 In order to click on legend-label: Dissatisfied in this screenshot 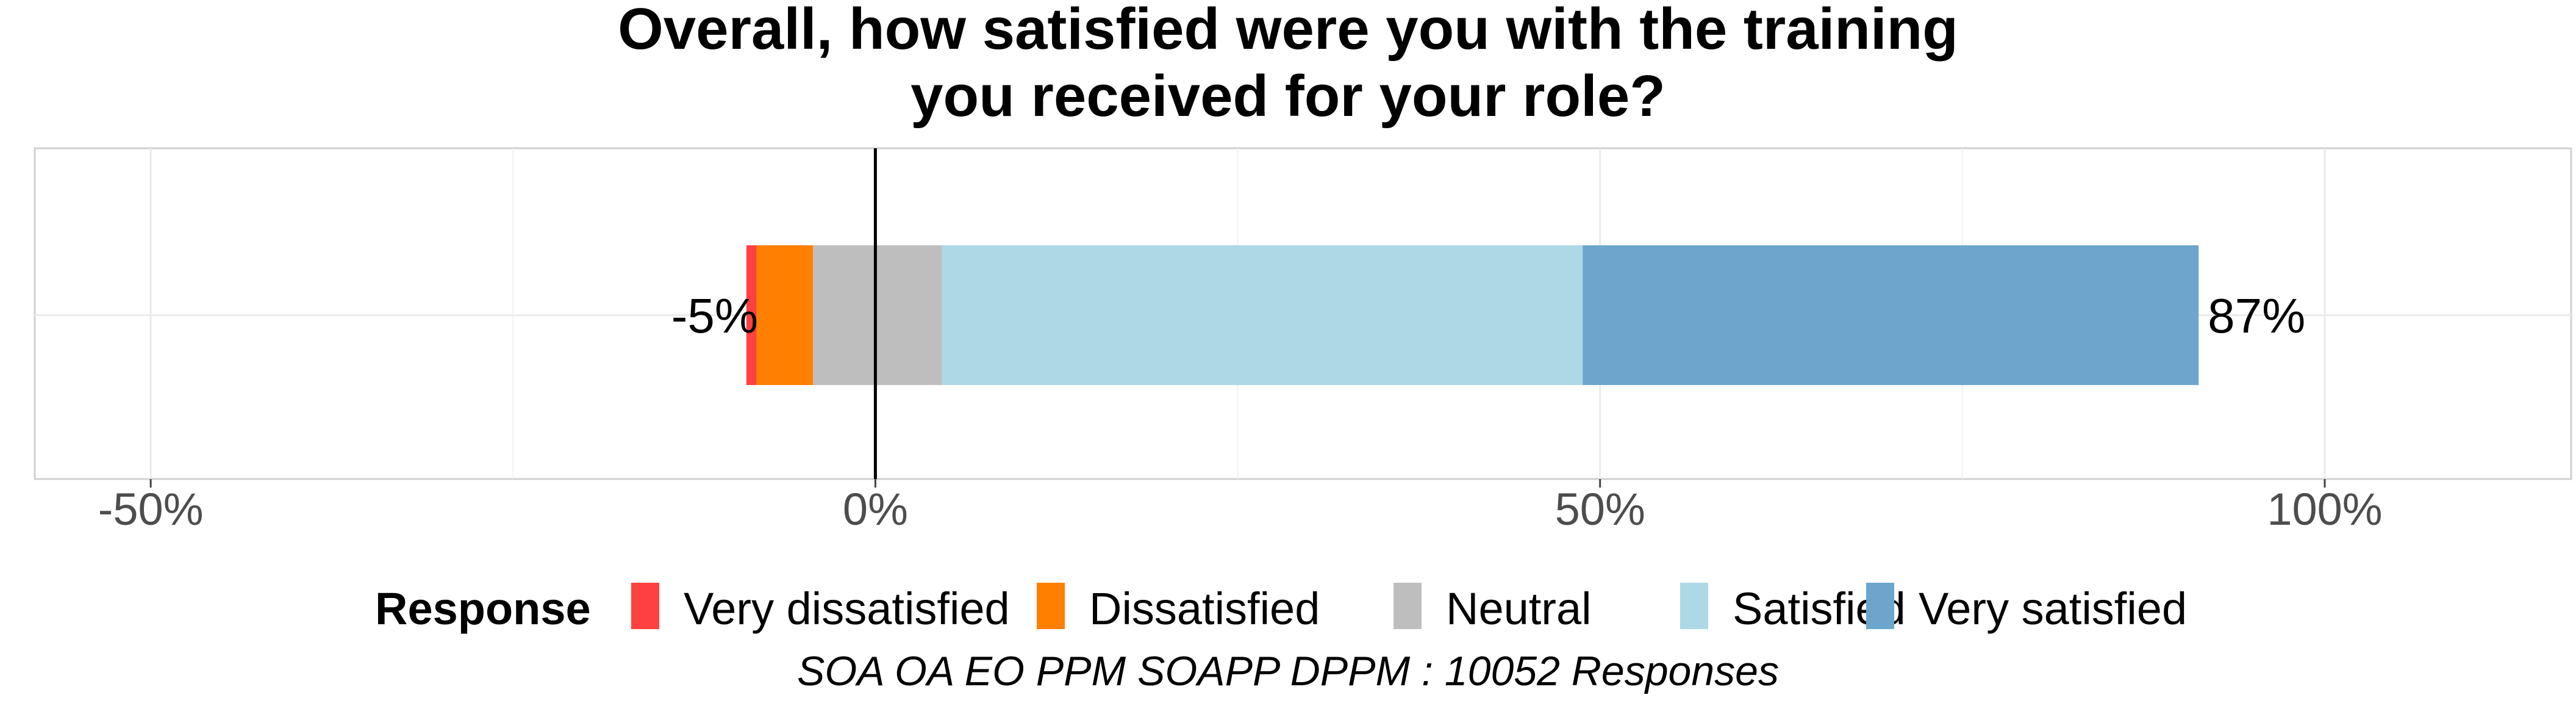, I will do `click(1204, 608)`.